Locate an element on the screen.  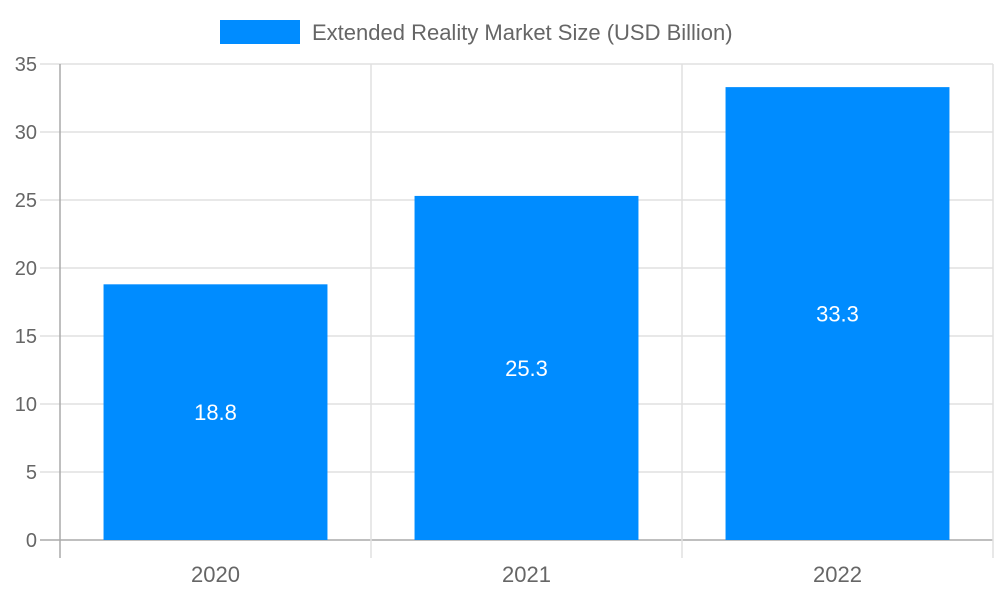
data-label: 25.3 is located at coordinates (526, 368).